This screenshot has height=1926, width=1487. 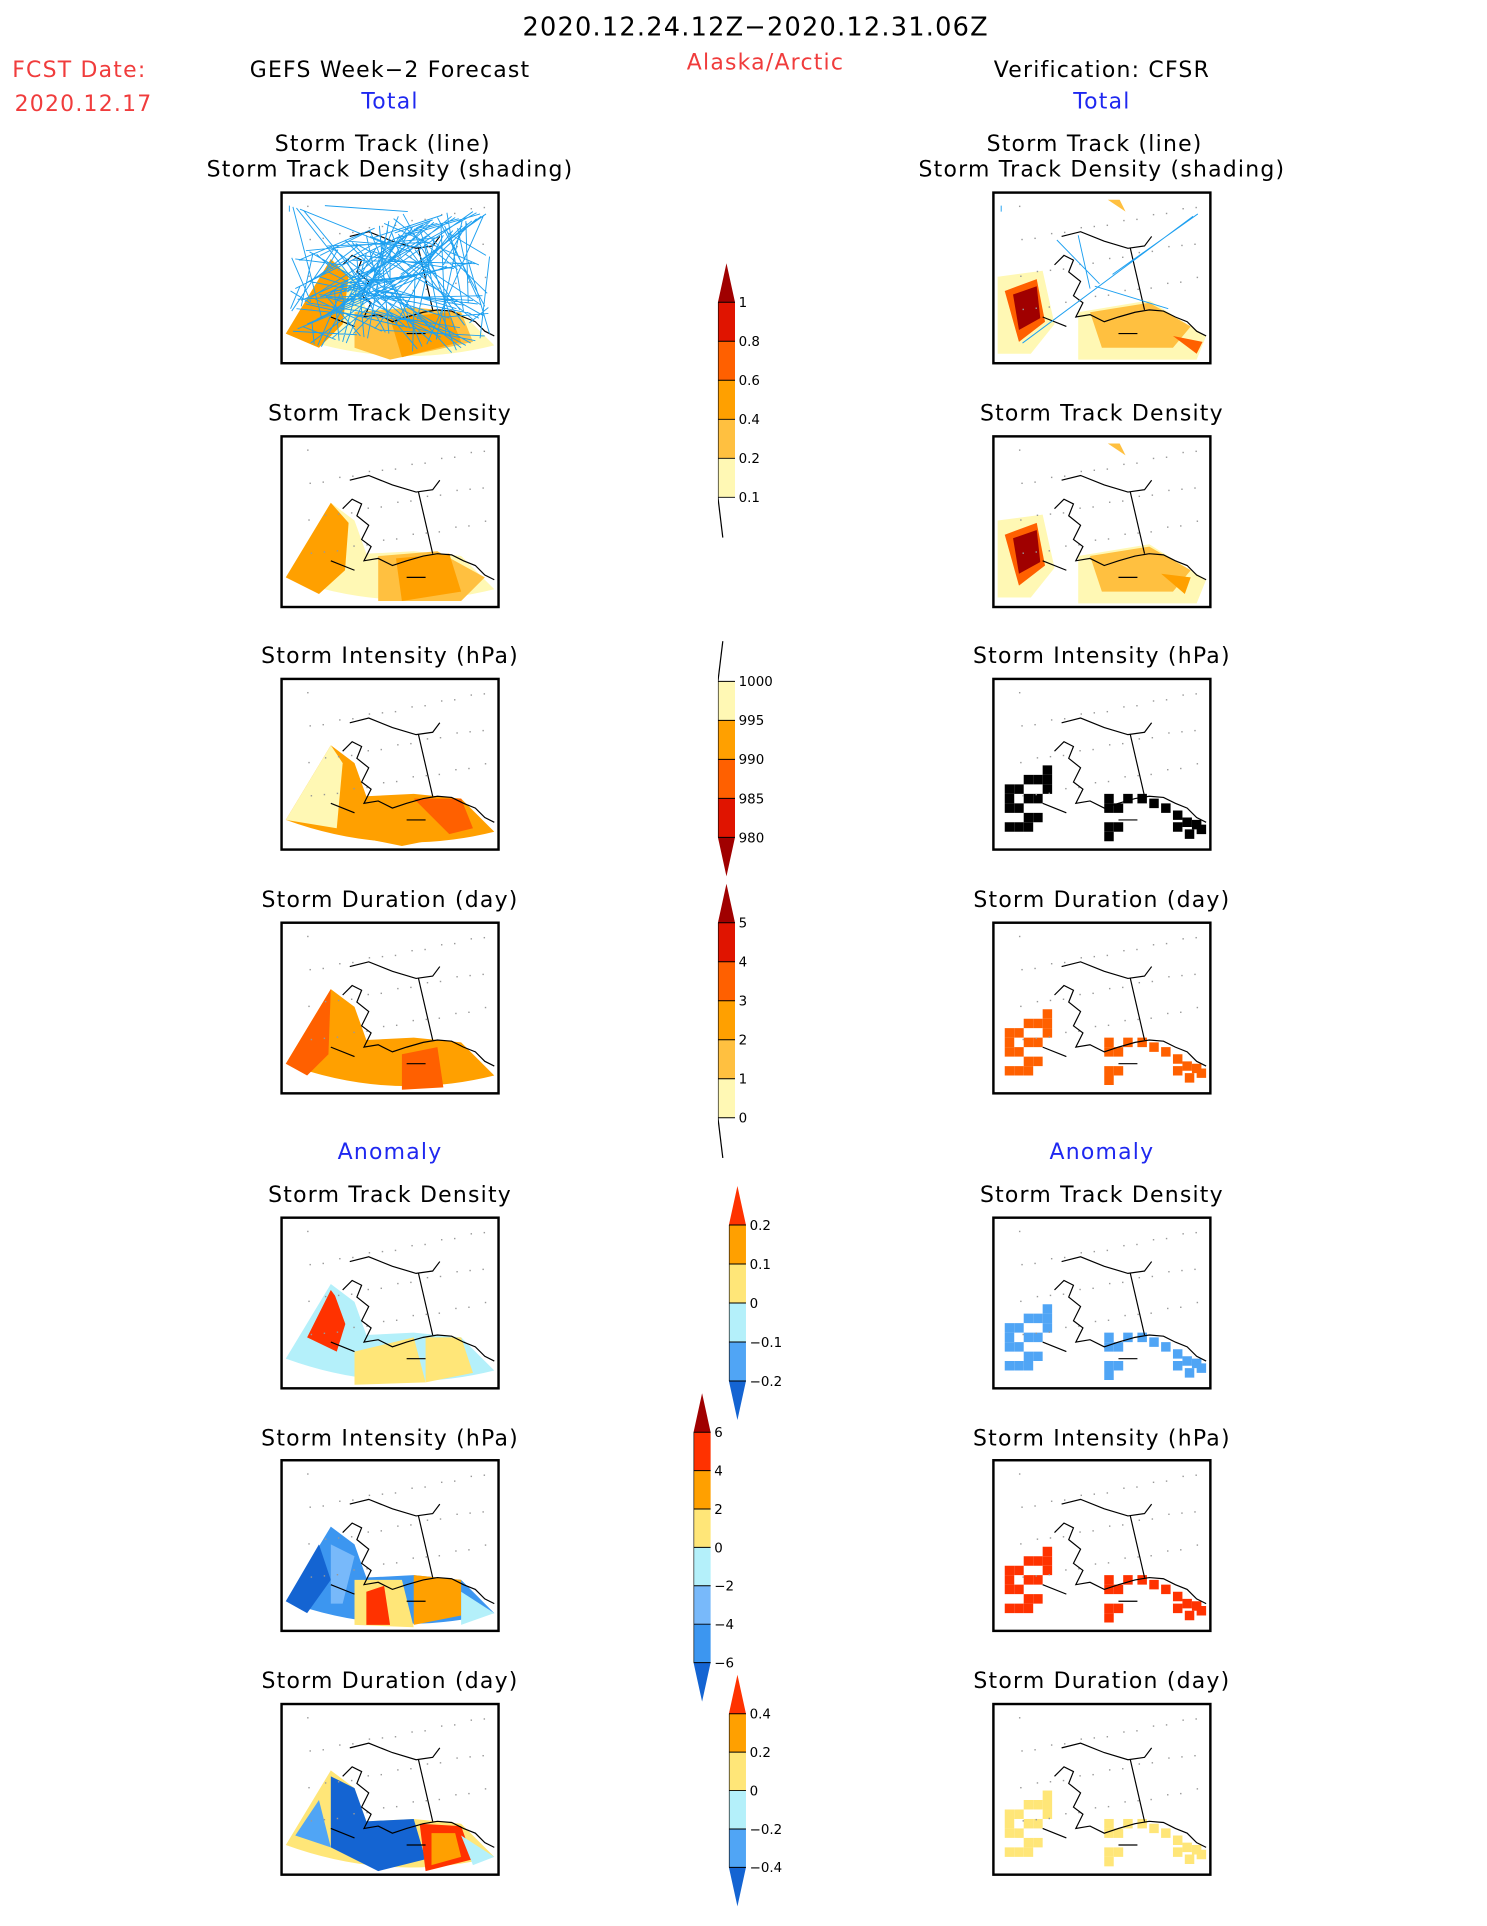 I want to click on colorbar-tick-label: −0.4, so click(x=766, y=1868).